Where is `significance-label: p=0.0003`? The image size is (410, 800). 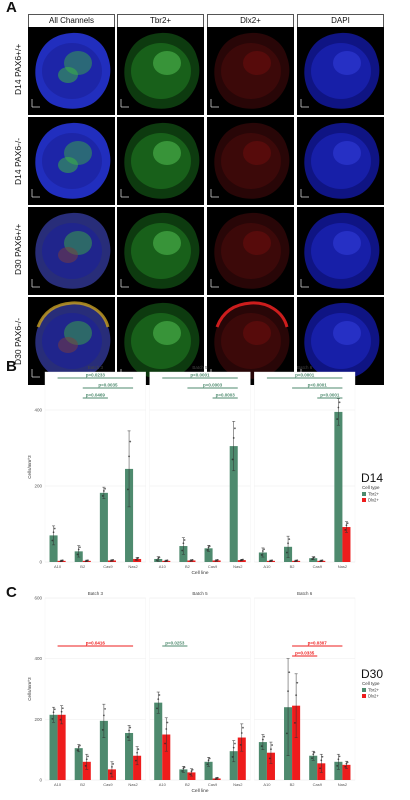 significance-label: p=0.0003 is located at coordinates (213, 385).